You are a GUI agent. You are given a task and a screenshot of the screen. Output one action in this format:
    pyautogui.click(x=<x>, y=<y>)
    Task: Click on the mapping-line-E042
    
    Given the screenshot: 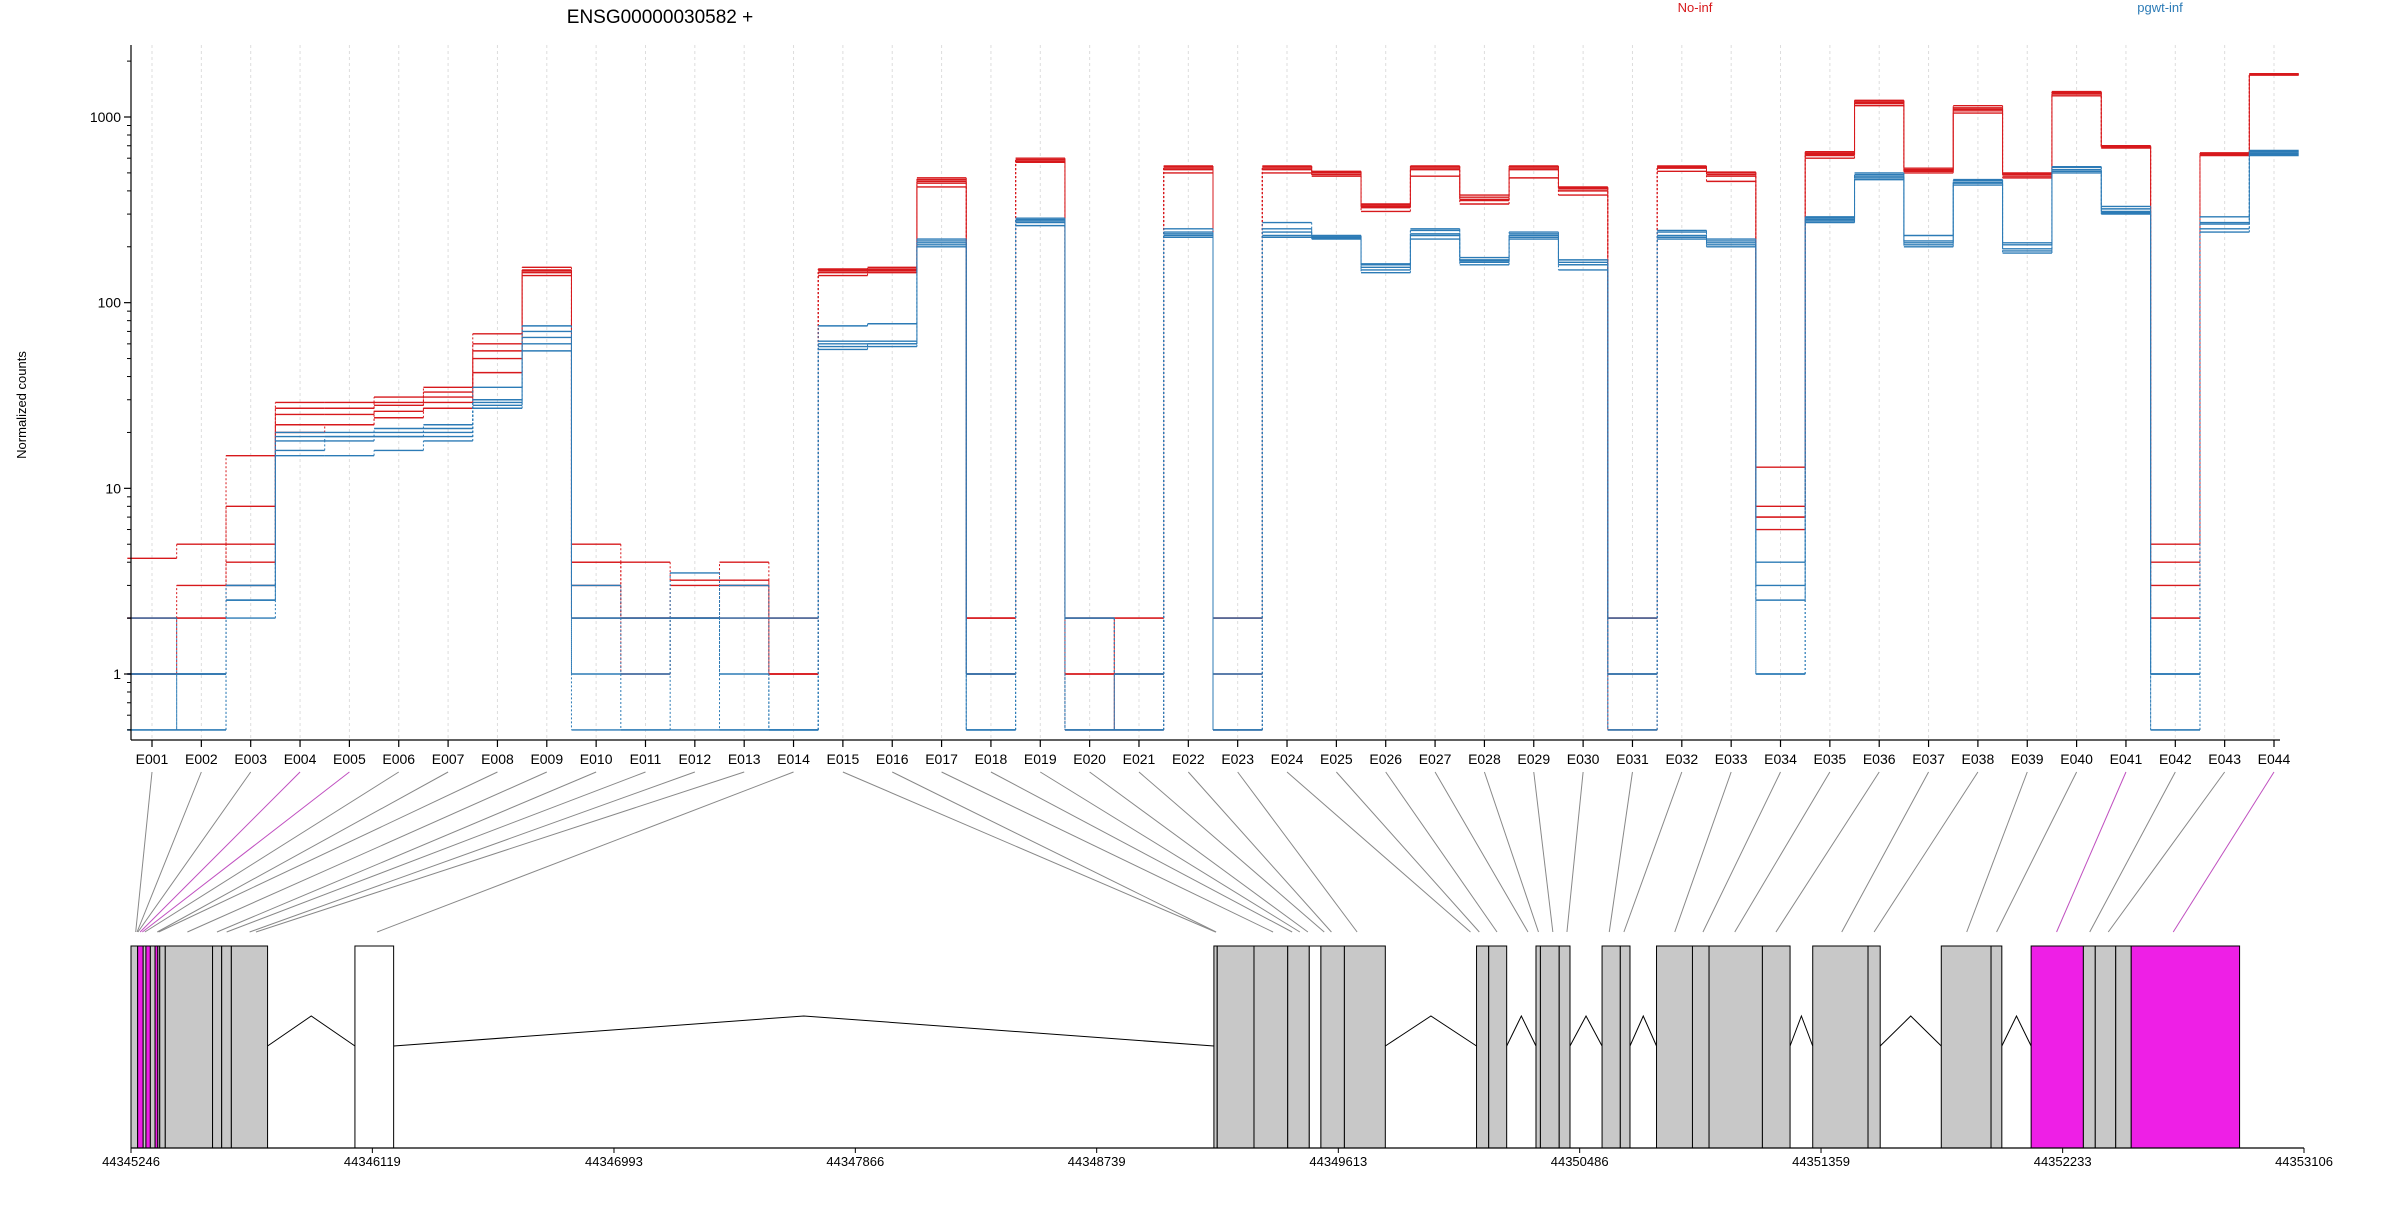 What is the action you would take?
    pyautogui.click(x=2132, y=852)
    